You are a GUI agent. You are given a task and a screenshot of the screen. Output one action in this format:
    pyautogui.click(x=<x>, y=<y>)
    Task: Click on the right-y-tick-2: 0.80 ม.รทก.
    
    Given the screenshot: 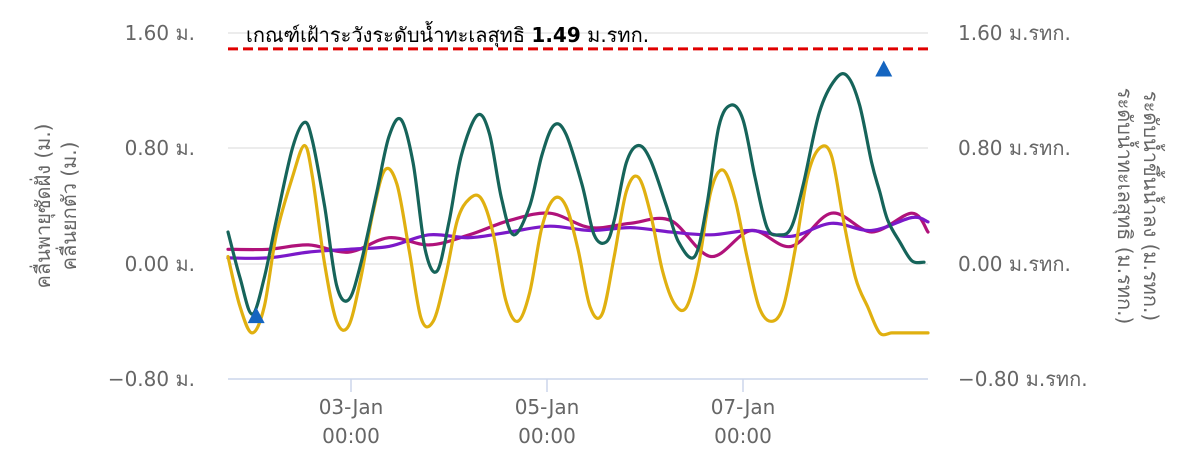 What is the action you would take?
    pyautogui.click(x=1014, y=148)
    